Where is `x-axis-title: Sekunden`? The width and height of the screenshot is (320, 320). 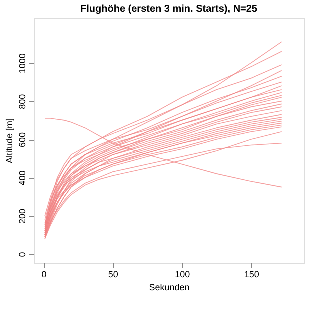 x-axis-title: Sekunden is located at coordinates (169, 287).